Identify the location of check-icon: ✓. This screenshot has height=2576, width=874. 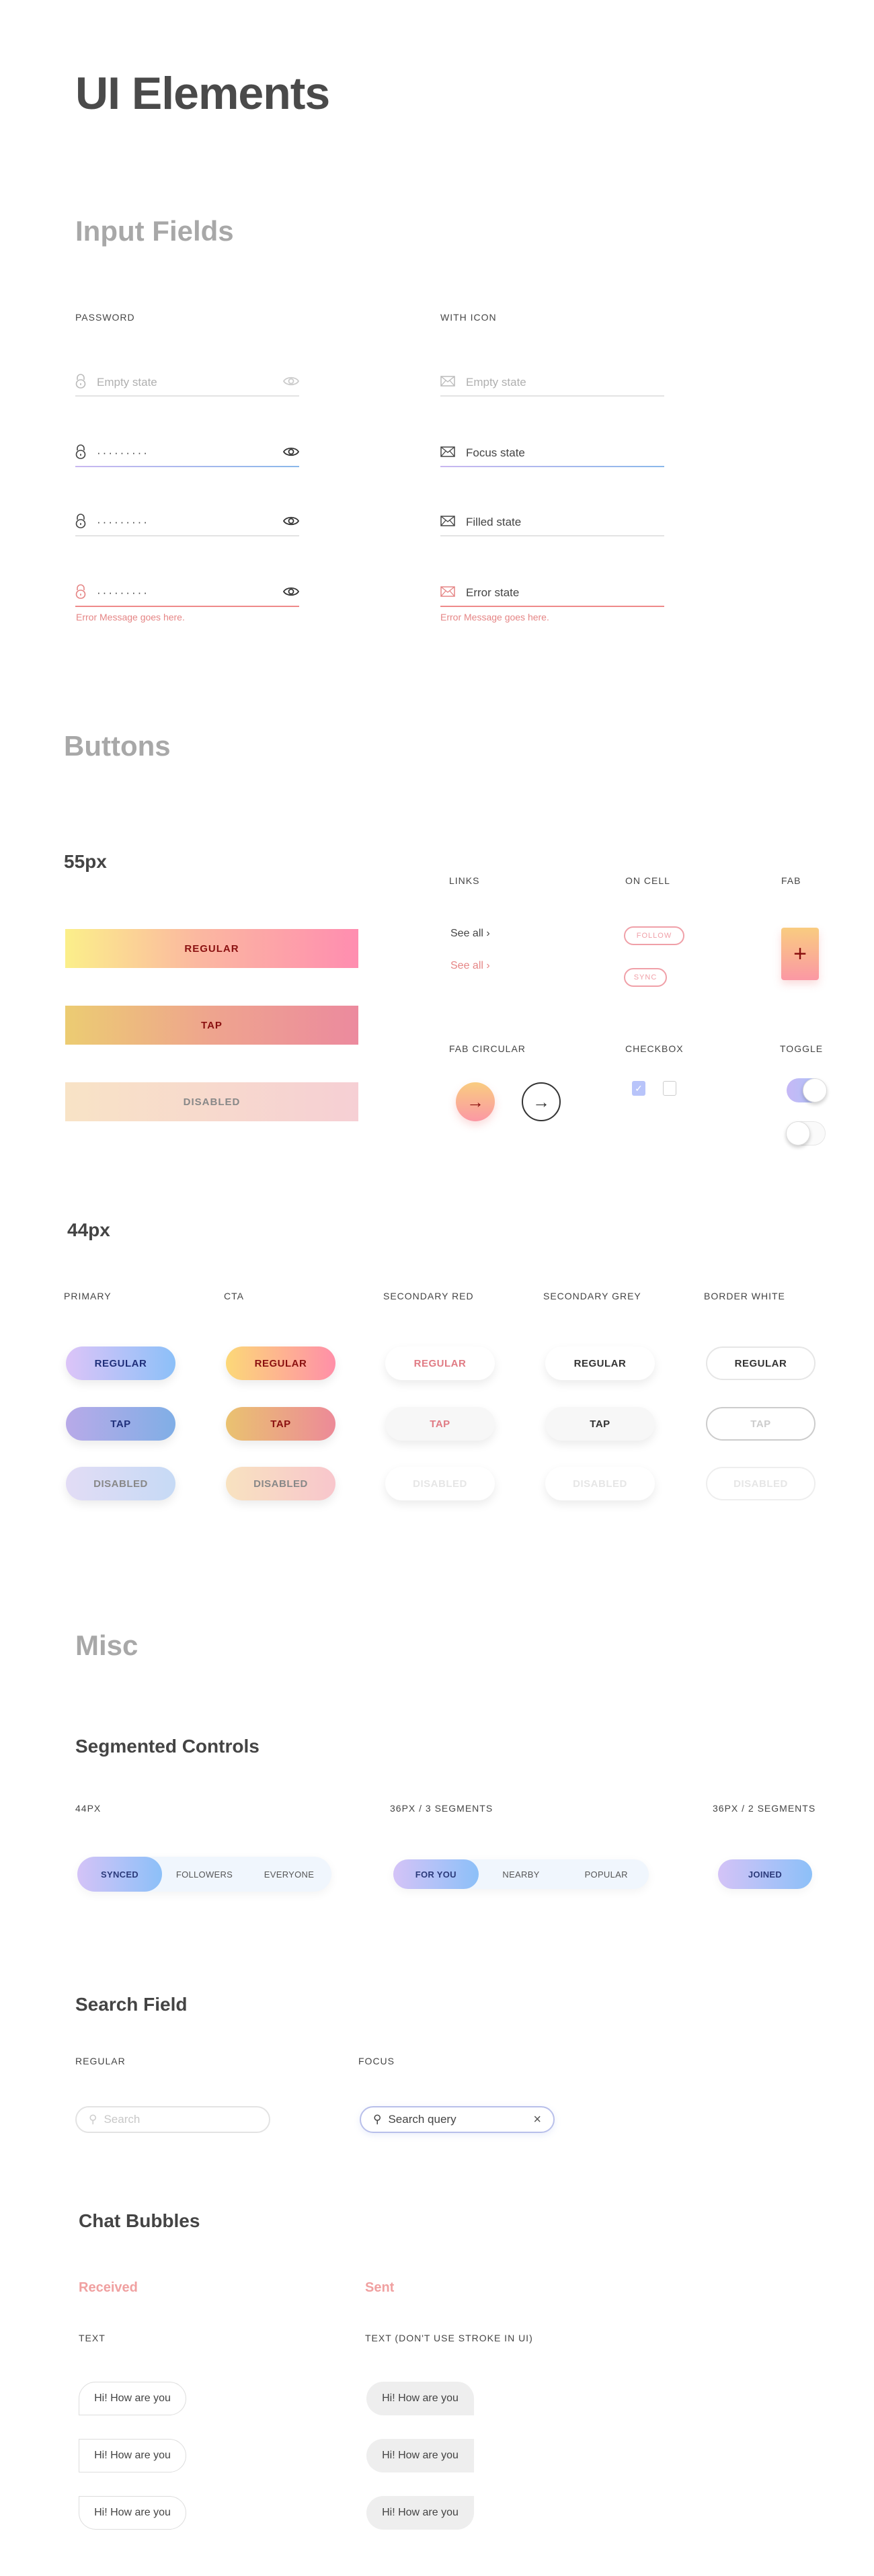
(639, 1088).